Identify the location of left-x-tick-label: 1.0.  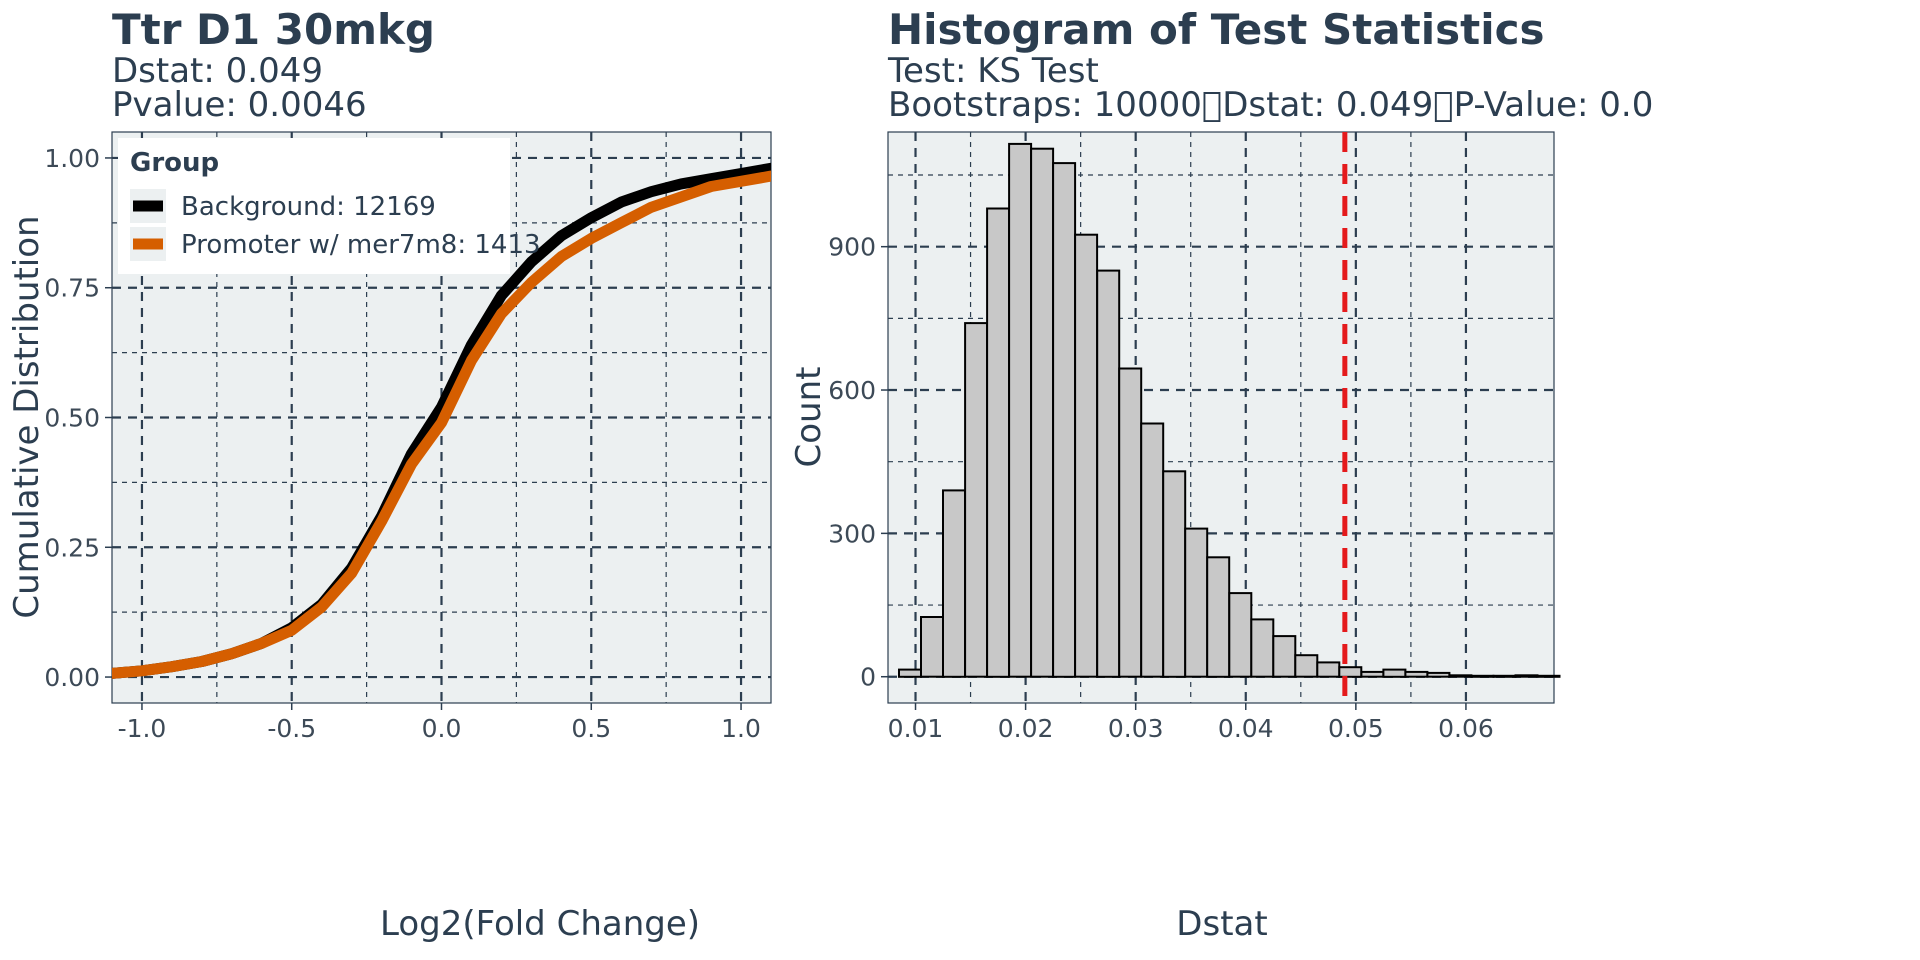
(741, 728).